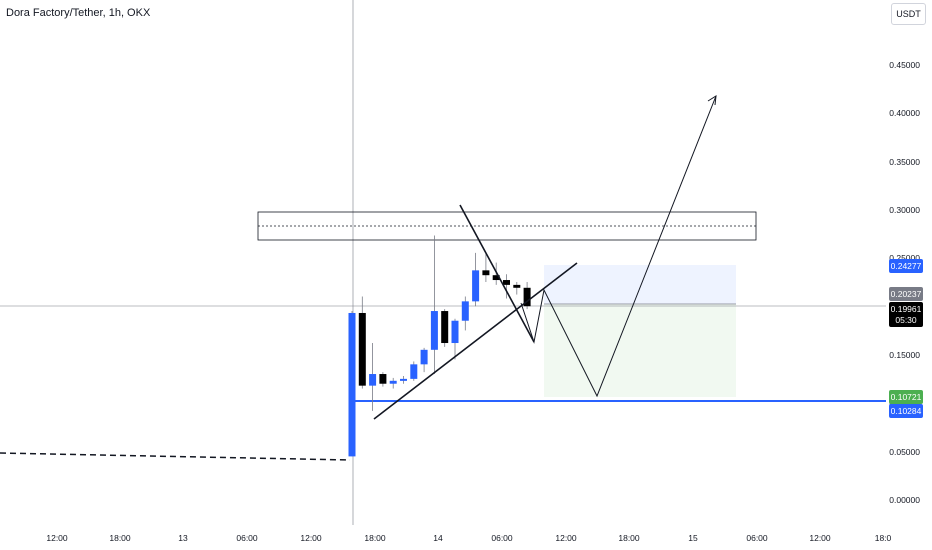 The height and width of the screenshot is (550, 932). I want to click on badge-entry-text: 0.20237, so click(906, 294).